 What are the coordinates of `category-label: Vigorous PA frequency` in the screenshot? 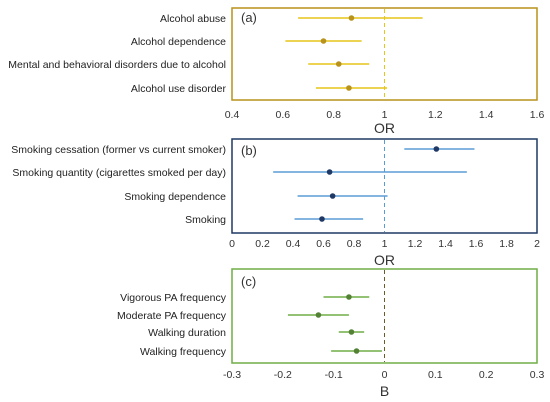 It's located at (173, 298).